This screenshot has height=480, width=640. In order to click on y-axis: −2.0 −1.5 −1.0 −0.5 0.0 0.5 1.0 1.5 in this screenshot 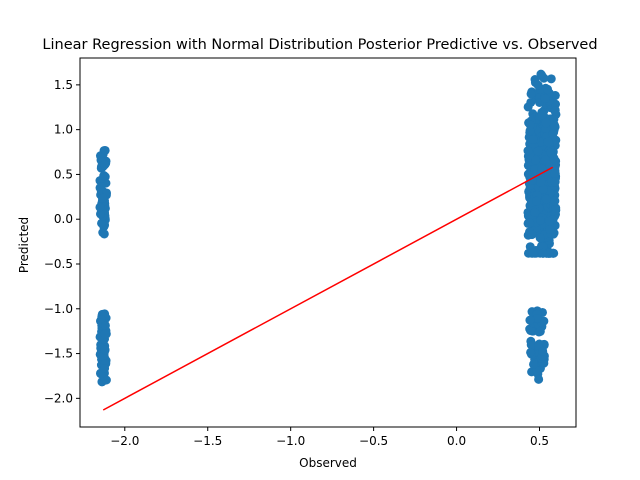, I will do `click(62, 241)`.